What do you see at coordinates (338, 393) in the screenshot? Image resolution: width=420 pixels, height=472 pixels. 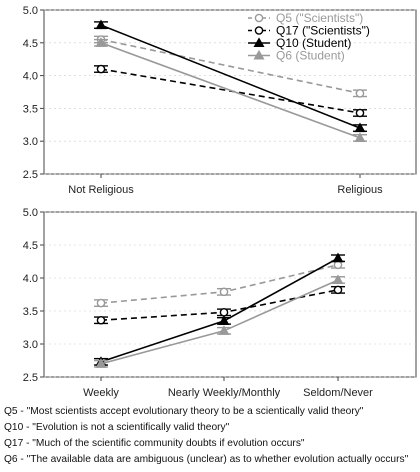 I see `x-tick-label: Seldom/Never` at bounding box center [338, 393].